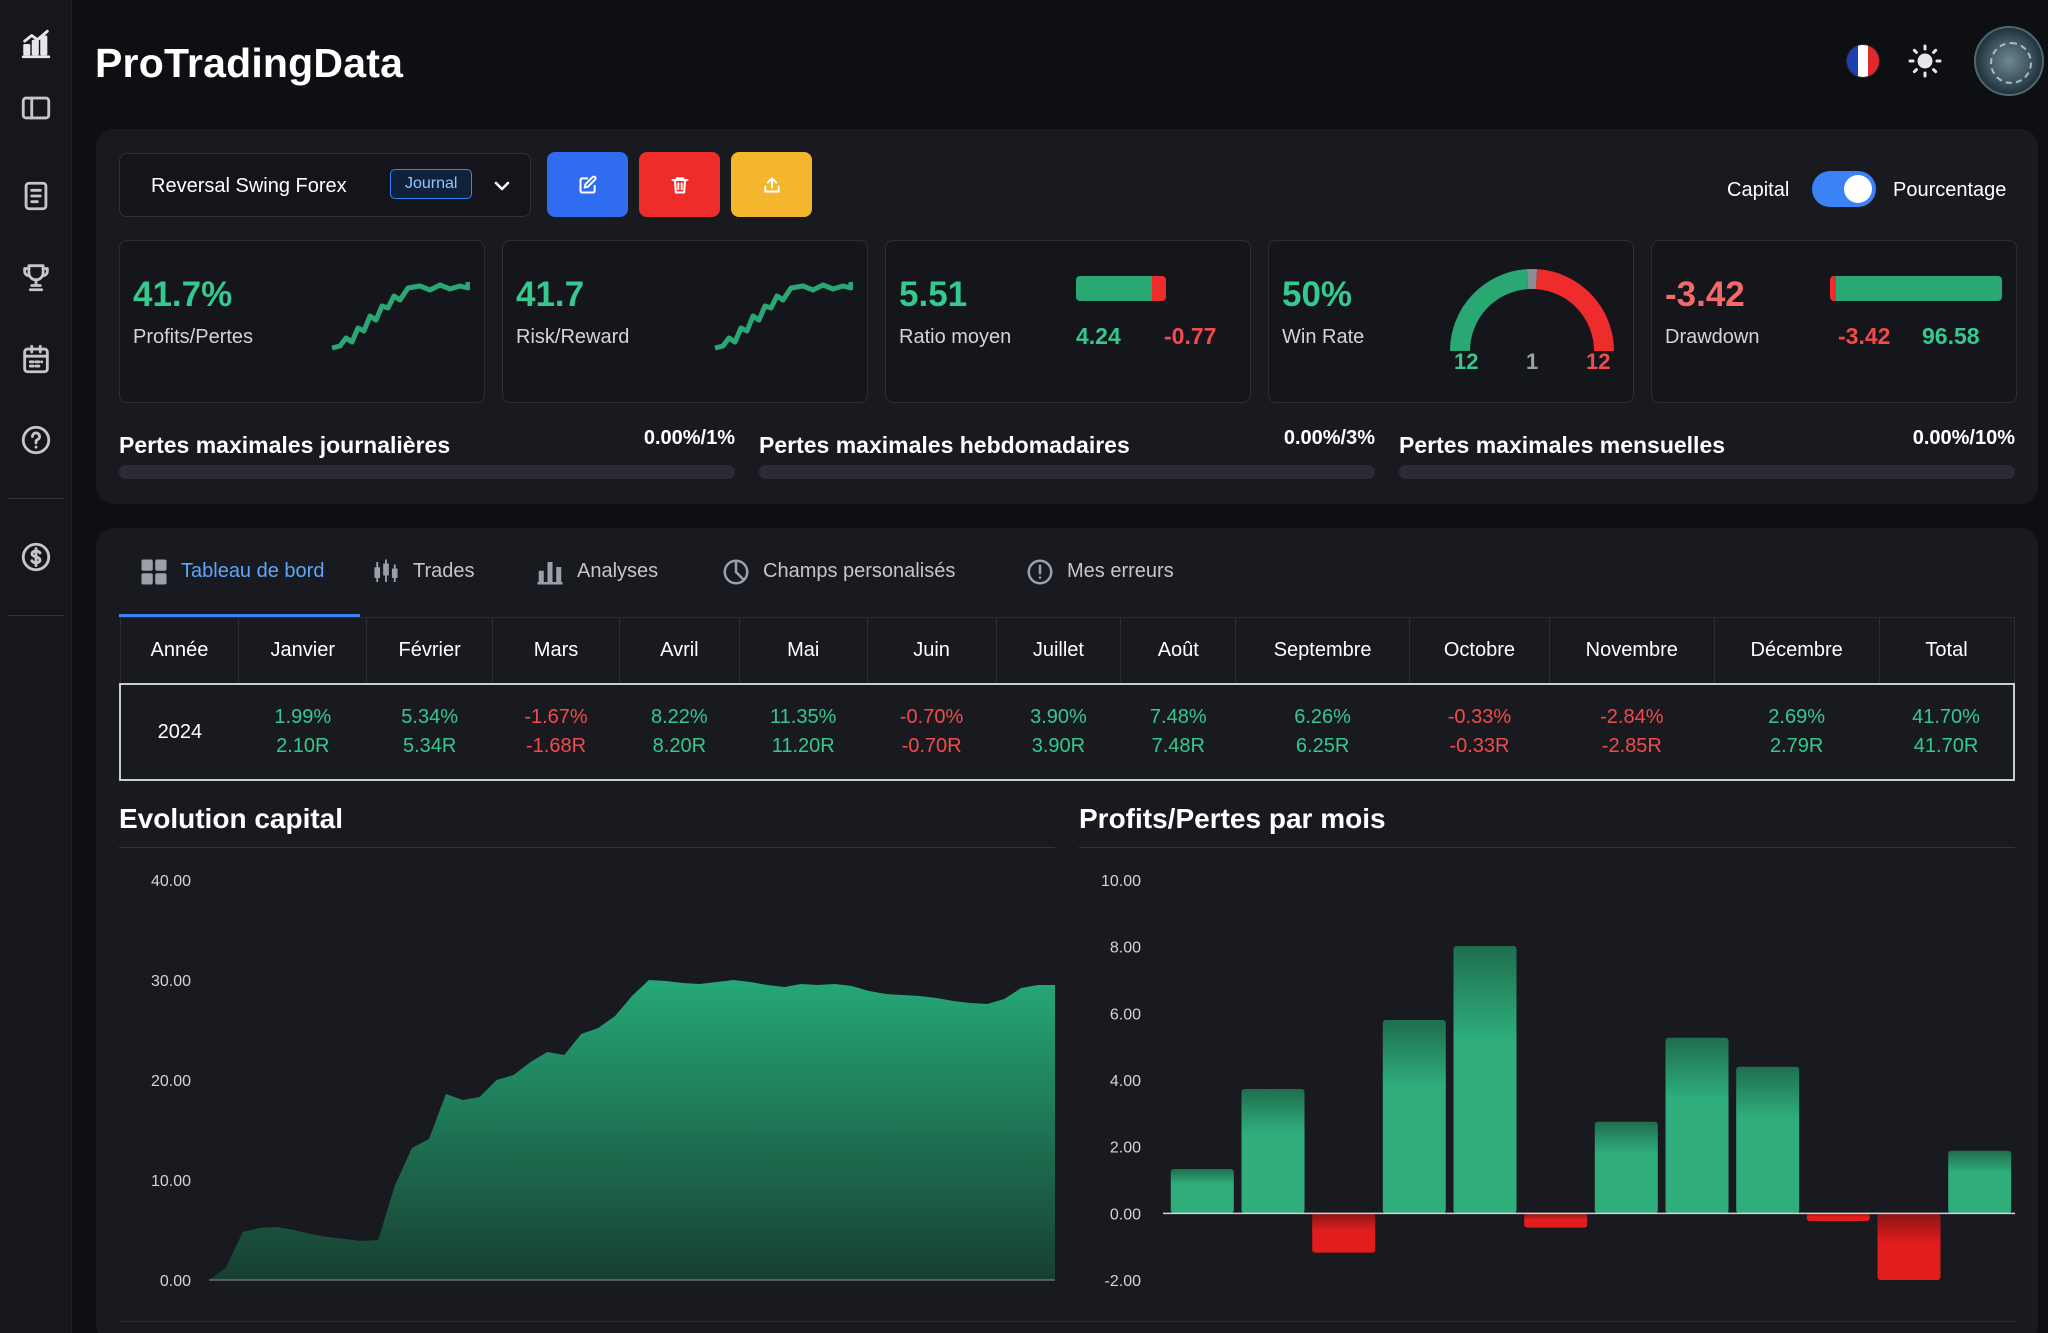 The width and height of the screenshot is (2048, 1333). What do you see at coordinates (1863, 61) in the screenshot?
I see `flag-fr-icon` at bounding box center [1863, 61].